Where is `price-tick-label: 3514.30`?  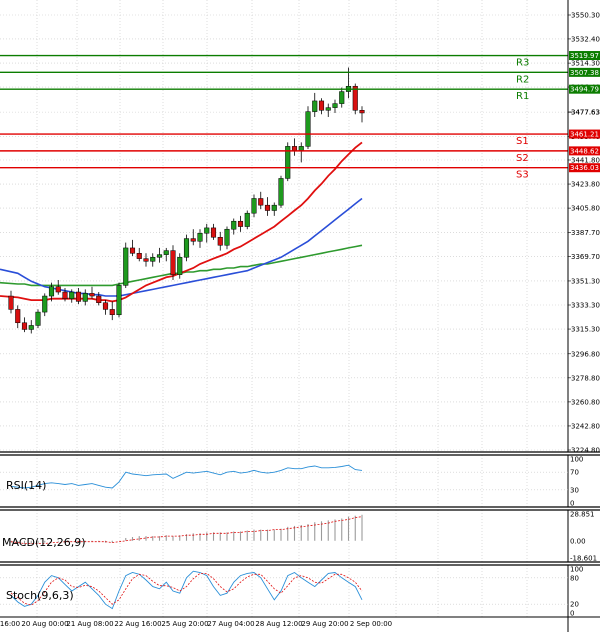
price-tick-label: 3514.30 is located at coordinates (585, 64).